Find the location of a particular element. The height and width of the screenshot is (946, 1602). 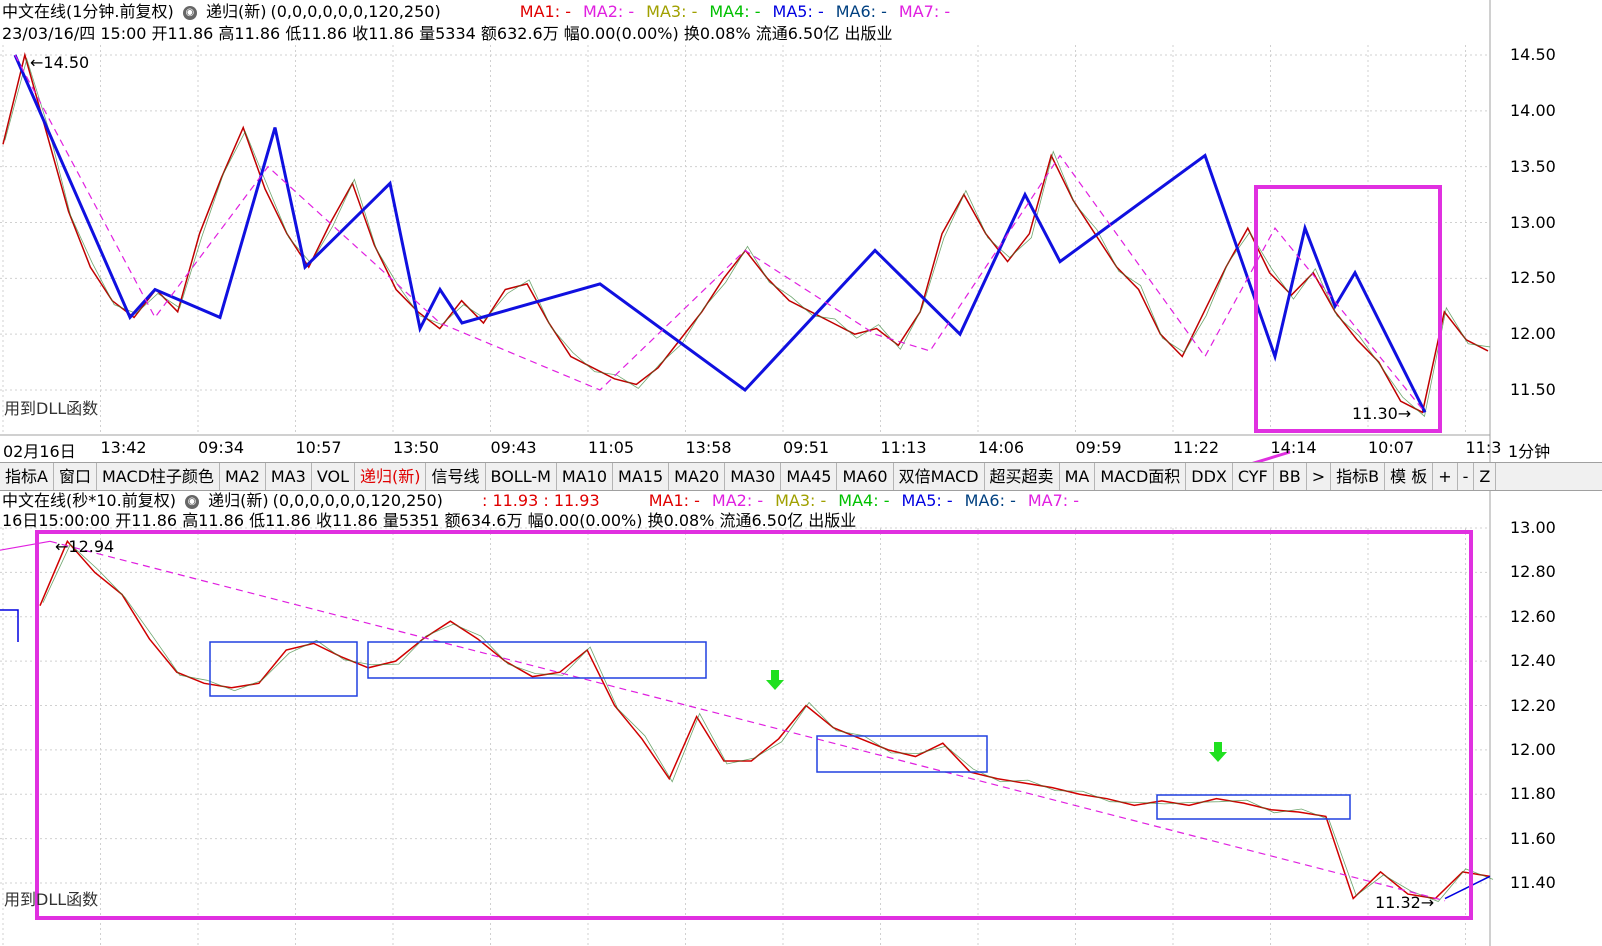

x-tick-label: 09:34 is located at coordinates (221, 447).